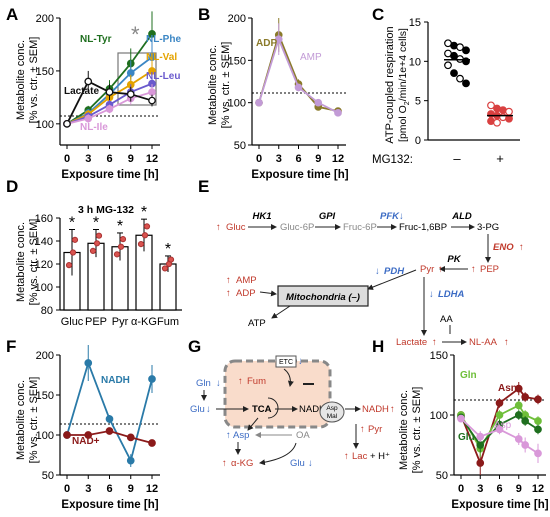 The height and width of the screenshot is (517, 550). What do you see at coordinates (47, 311) in the screenshot?
I see `d-ytick-label: 80` at bounding box center [47, 311].